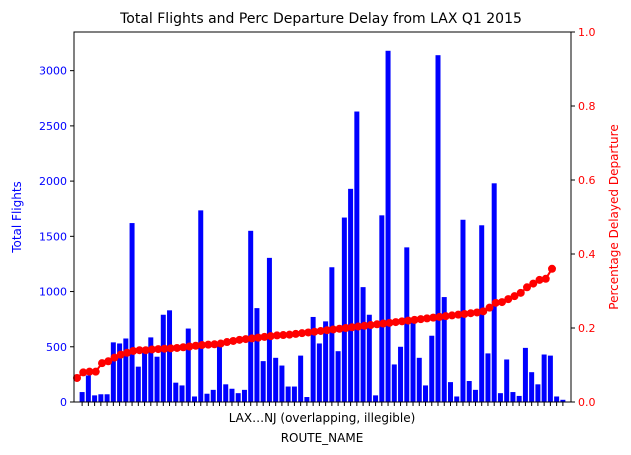 This screenshot has width=631, height=455. I want to click on x-axis-label: ROUTE_NAME, so click(322, 438).